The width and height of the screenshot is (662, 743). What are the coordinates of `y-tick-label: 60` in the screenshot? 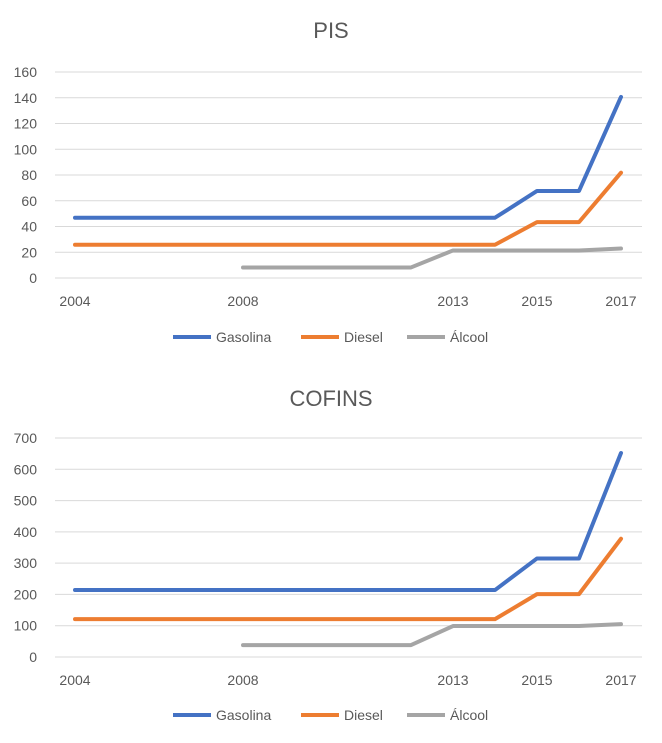 It's located at (29, 201).